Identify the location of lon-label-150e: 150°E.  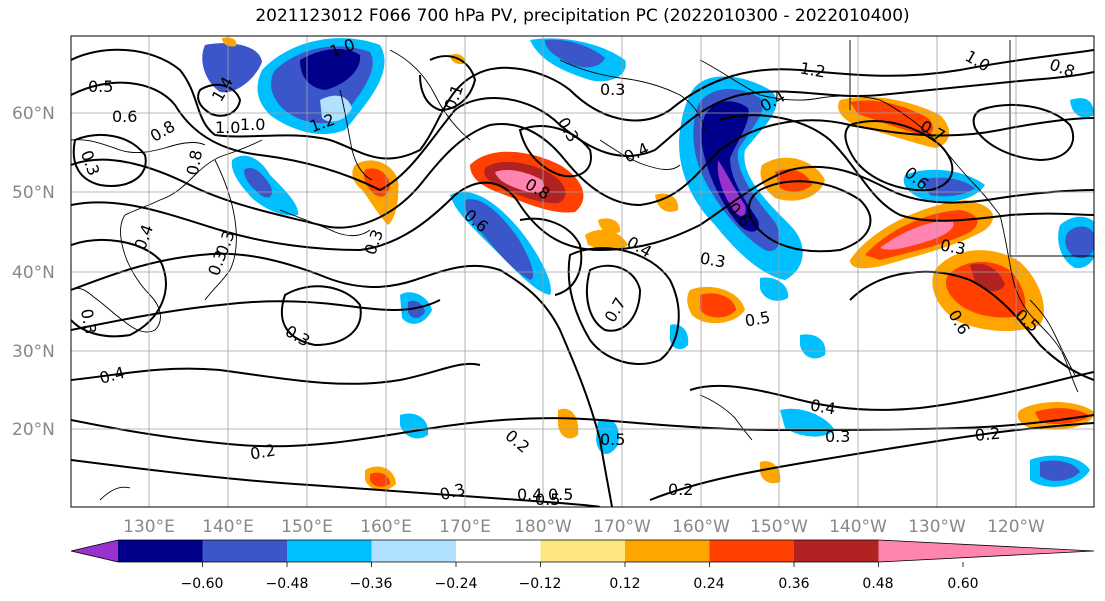
(307, 527).